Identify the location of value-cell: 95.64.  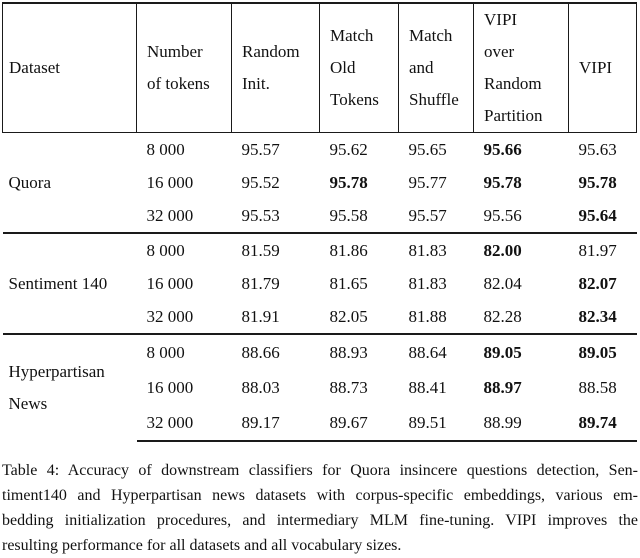
(597, 215).